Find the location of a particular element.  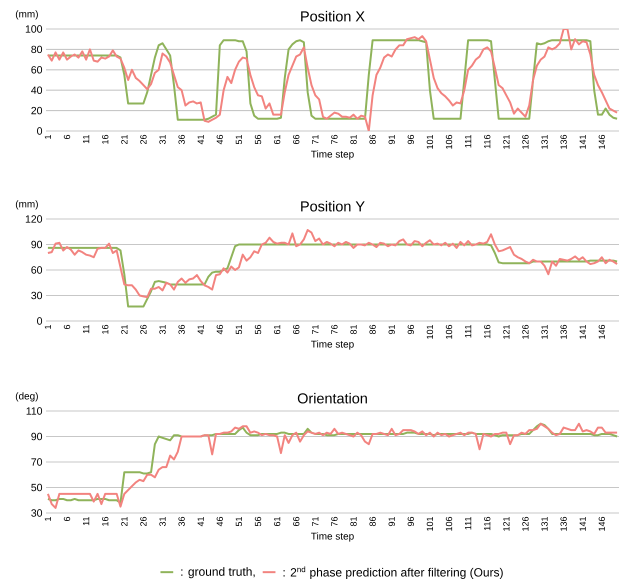

y-tick-label: 120 is located at coordinates (34, 219).